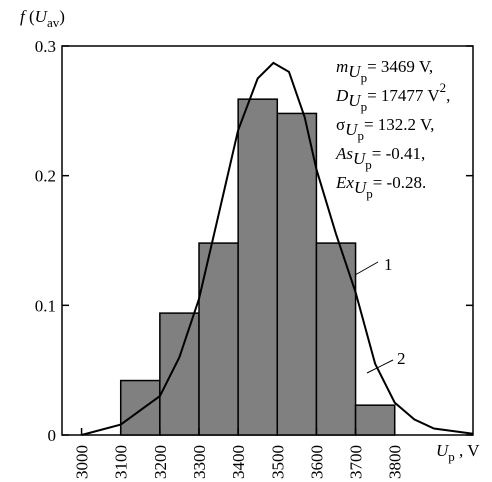 The image size is (492, 482). I want to click on x-tick-label: 3600, so click(316, 462).